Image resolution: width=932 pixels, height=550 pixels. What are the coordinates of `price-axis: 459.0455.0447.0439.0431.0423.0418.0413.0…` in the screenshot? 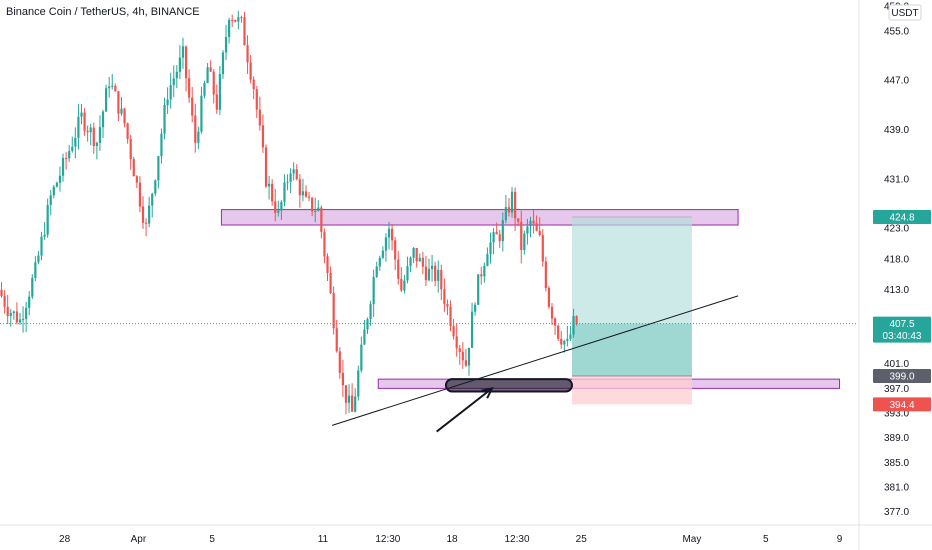 It's located at (896, 260).